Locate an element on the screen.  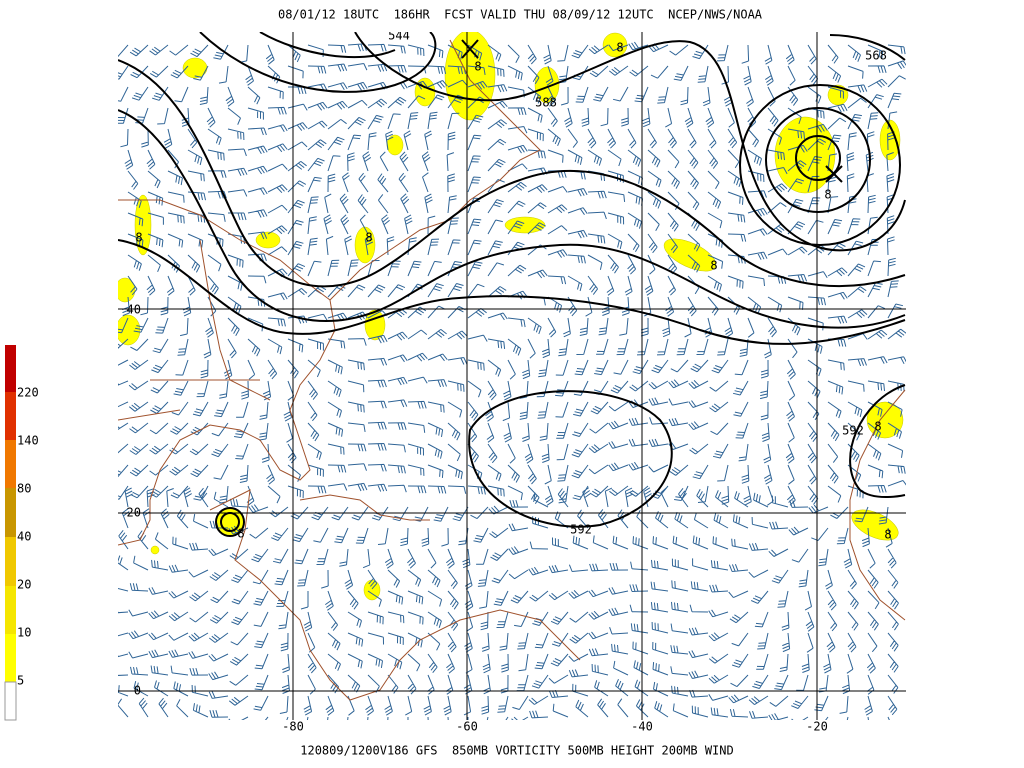
contour-label: 544 is located at coordinates (399, 36).